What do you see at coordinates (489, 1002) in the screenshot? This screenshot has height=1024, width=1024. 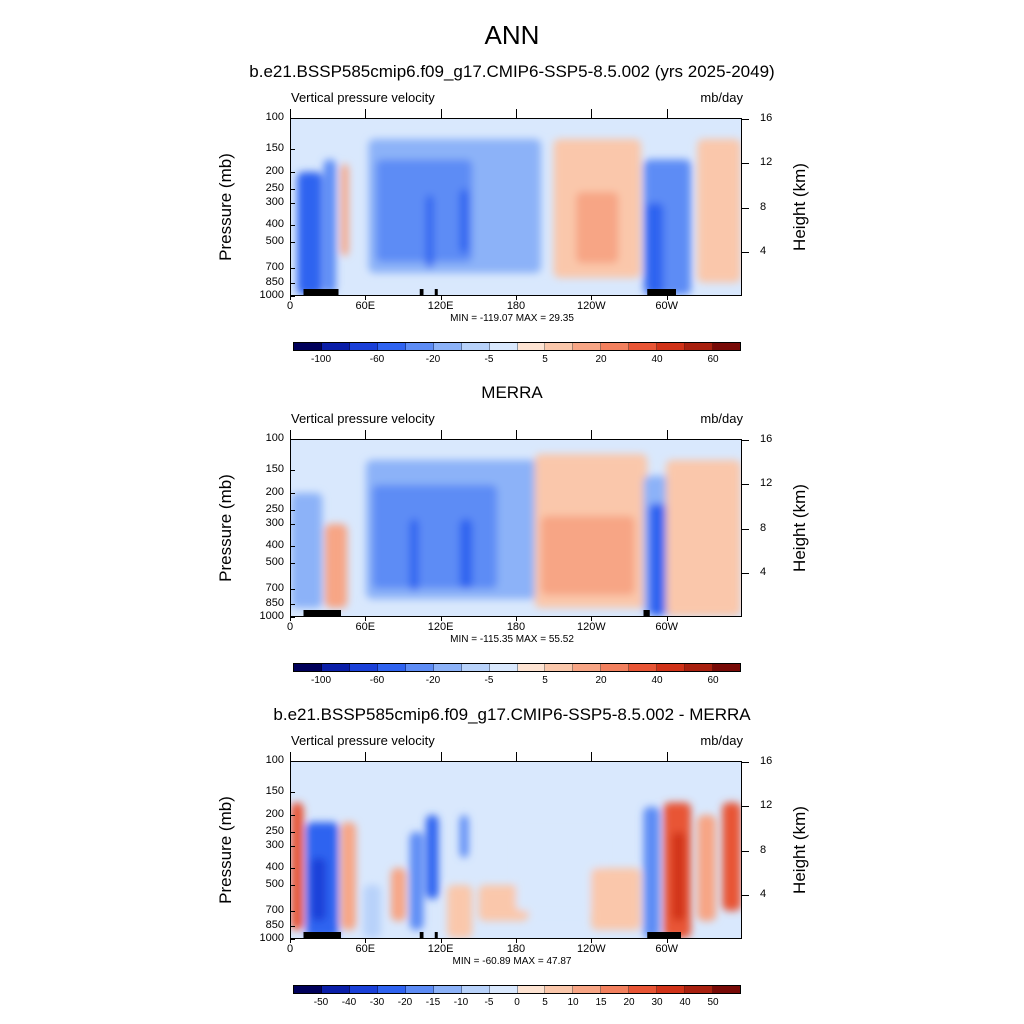 I see `colorbar-label: -5` at bounding box center [489, 1002].